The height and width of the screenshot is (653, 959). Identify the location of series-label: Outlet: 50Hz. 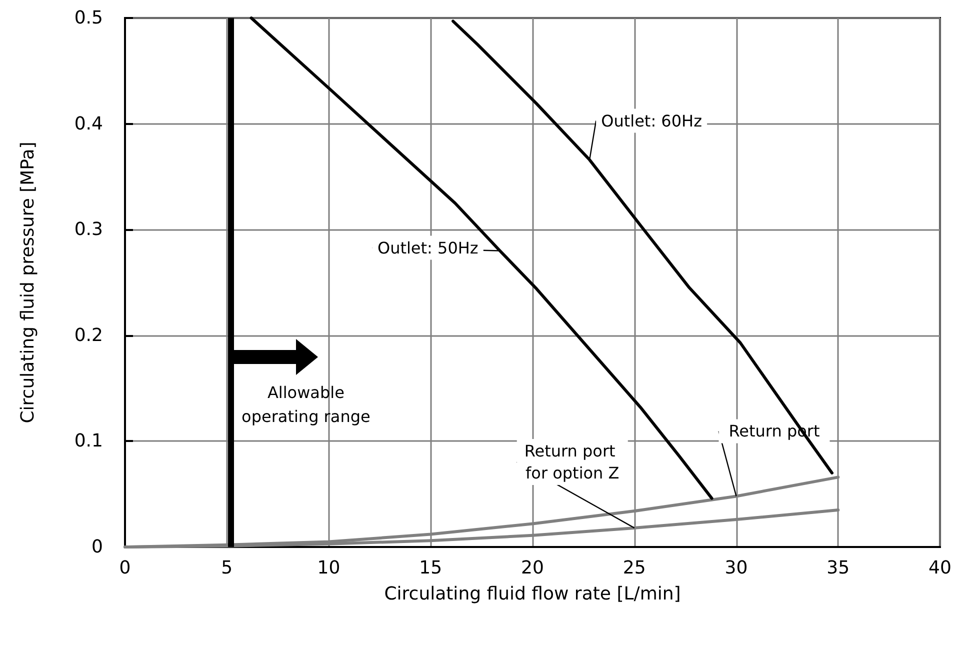
(427, 248).